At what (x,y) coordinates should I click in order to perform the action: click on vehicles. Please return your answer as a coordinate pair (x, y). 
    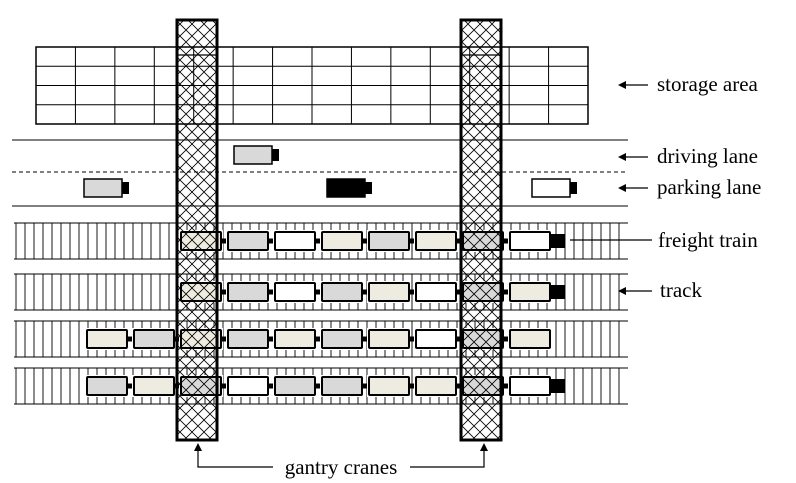
    Looking at the image, I should click on (330, 171).